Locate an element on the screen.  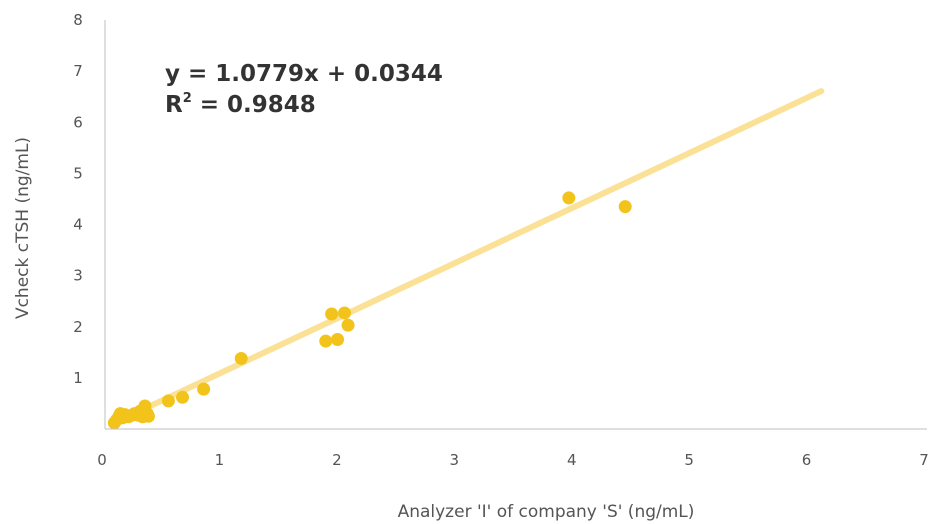
x-tick-label: 7 is located at coordinates (924, 460).